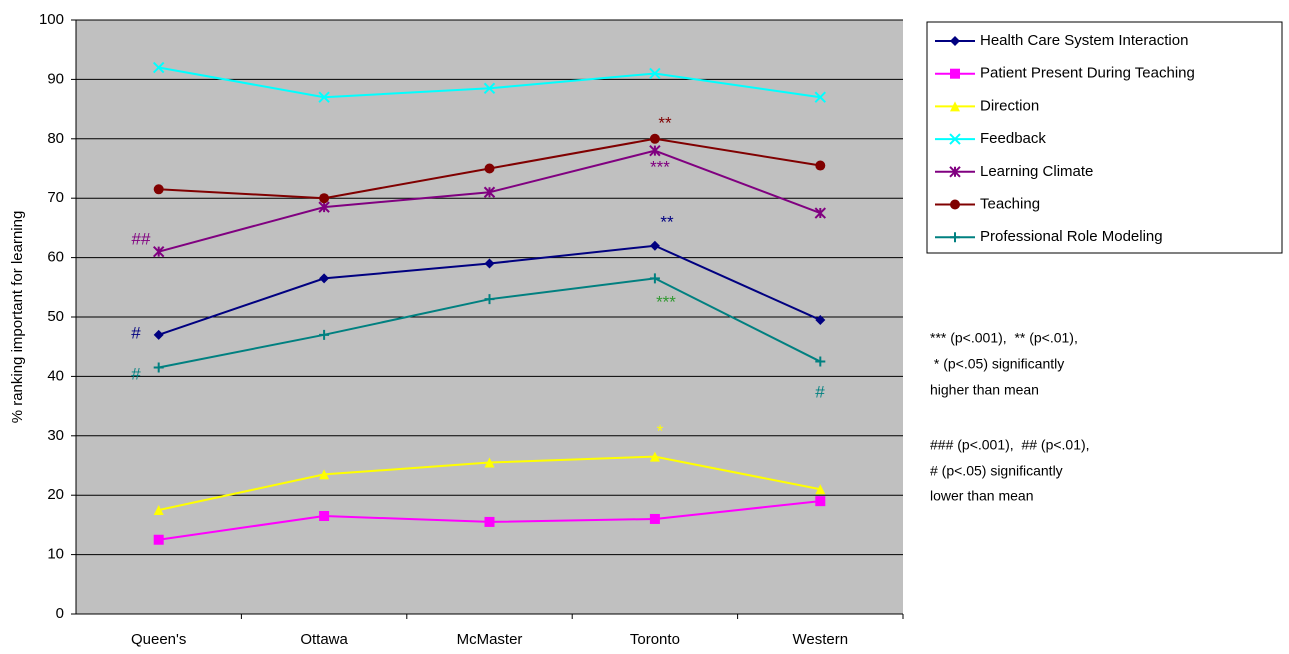  I want to click on note: lower than mean, so click(982, 496).